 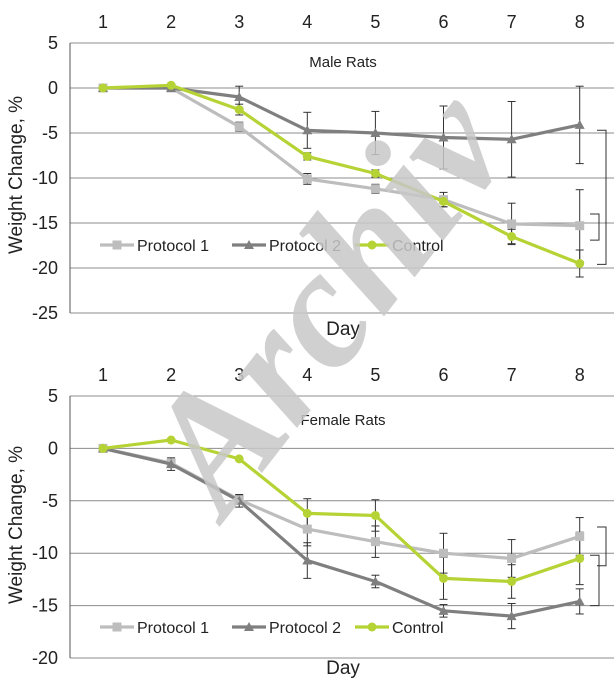 I want to click on panel-title: Female Rats, so click(x=342, y=420).